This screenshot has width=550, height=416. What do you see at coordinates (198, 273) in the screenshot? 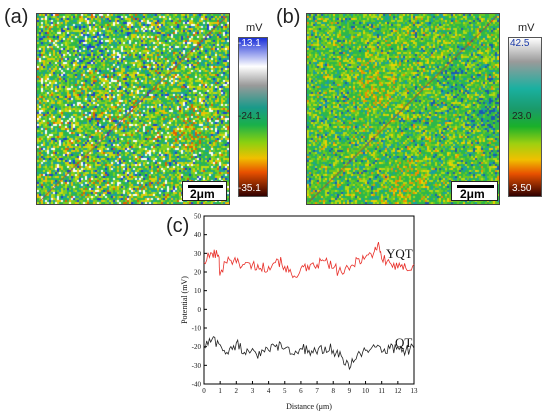
I see `y-tick-label: 20` at bounding box center [198, 273].